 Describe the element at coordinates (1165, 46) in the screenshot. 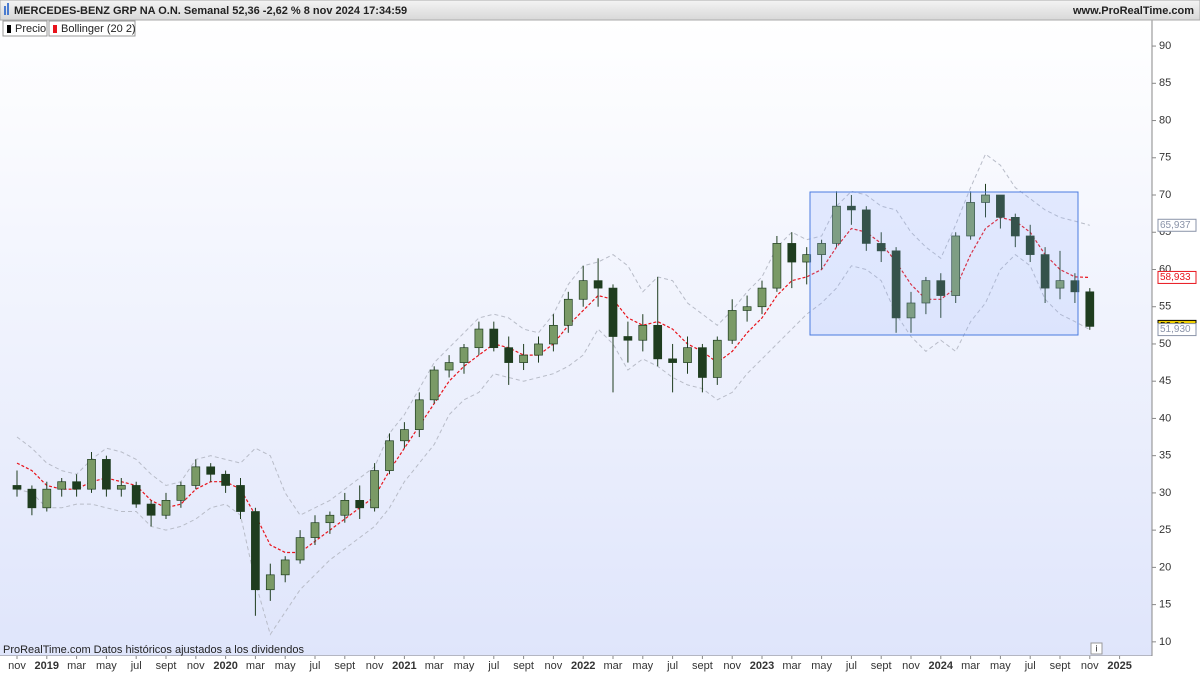

I see `y-tick-label: 90` at that location.